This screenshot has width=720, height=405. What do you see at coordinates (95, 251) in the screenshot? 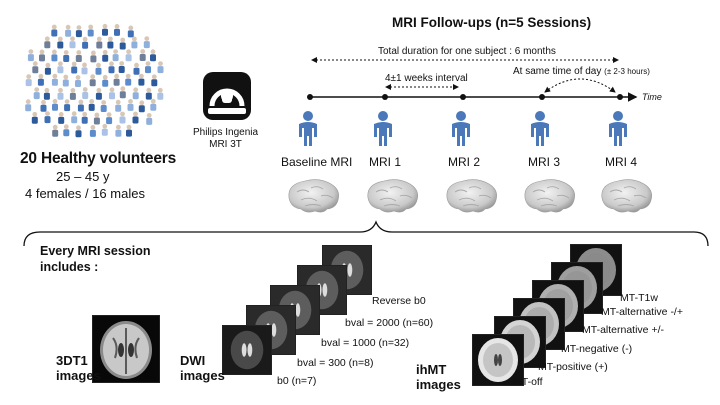
I see `session-content-heading-line1: Every MRI session` at bounding box center [95, 251].